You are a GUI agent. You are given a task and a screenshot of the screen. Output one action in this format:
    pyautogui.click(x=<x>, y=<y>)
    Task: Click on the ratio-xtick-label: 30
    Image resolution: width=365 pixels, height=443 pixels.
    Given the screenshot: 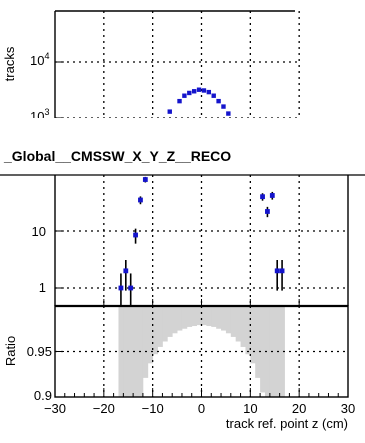 What is the action you would take?
    pyautogui.click(x=348, y=408)
    